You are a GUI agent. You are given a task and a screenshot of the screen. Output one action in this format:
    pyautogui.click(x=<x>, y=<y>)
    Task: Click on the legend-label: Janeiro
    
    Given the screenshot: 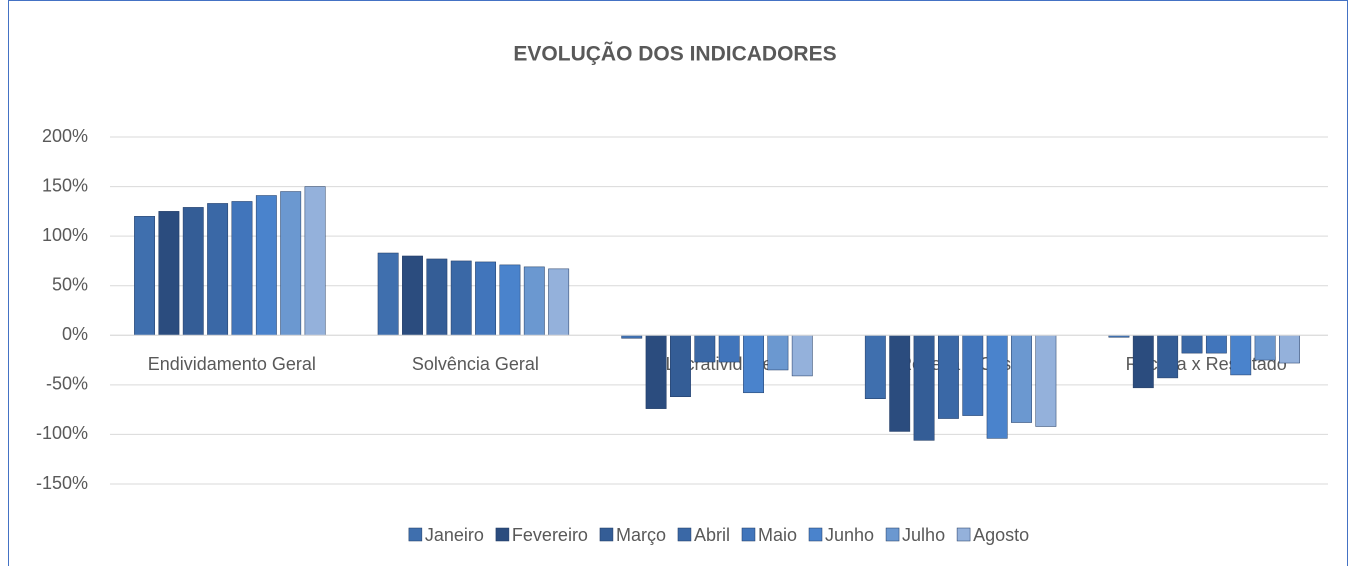 What is the action you would take?
    pyautogui.click(x=454, y=535)
    